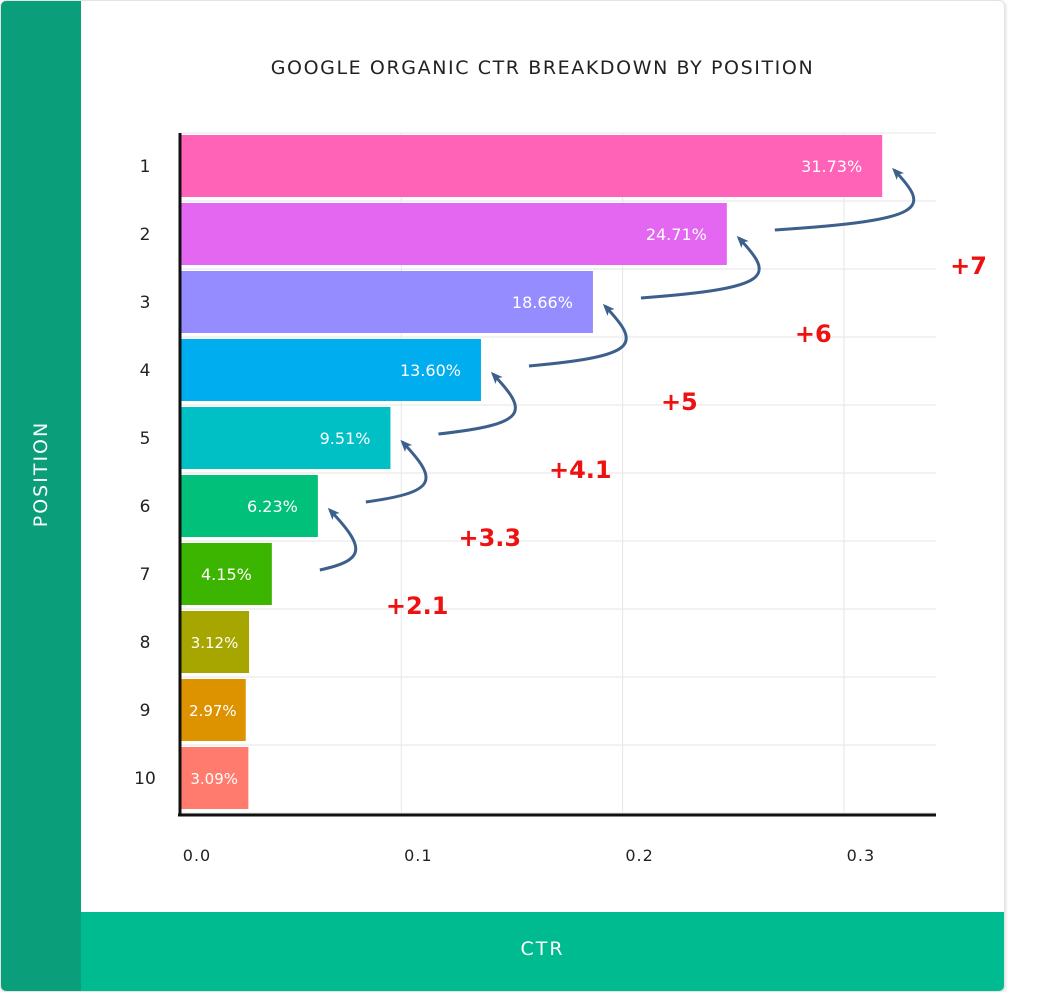  Describe the element at coordinates (580, 470) in the screenshot. I see `increase-annotation: +4.1` at that location.